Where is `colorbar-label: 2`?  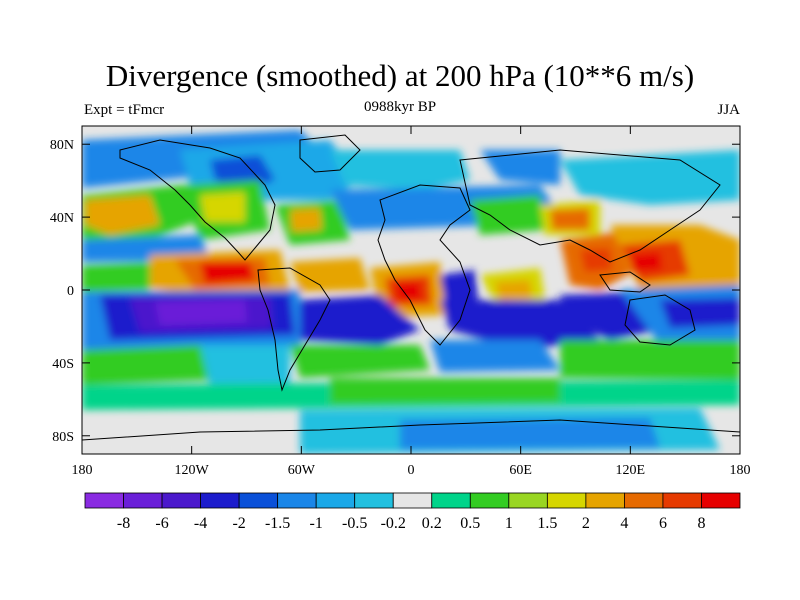 colorbar-label: 2 is located at coordinates (586, 523).